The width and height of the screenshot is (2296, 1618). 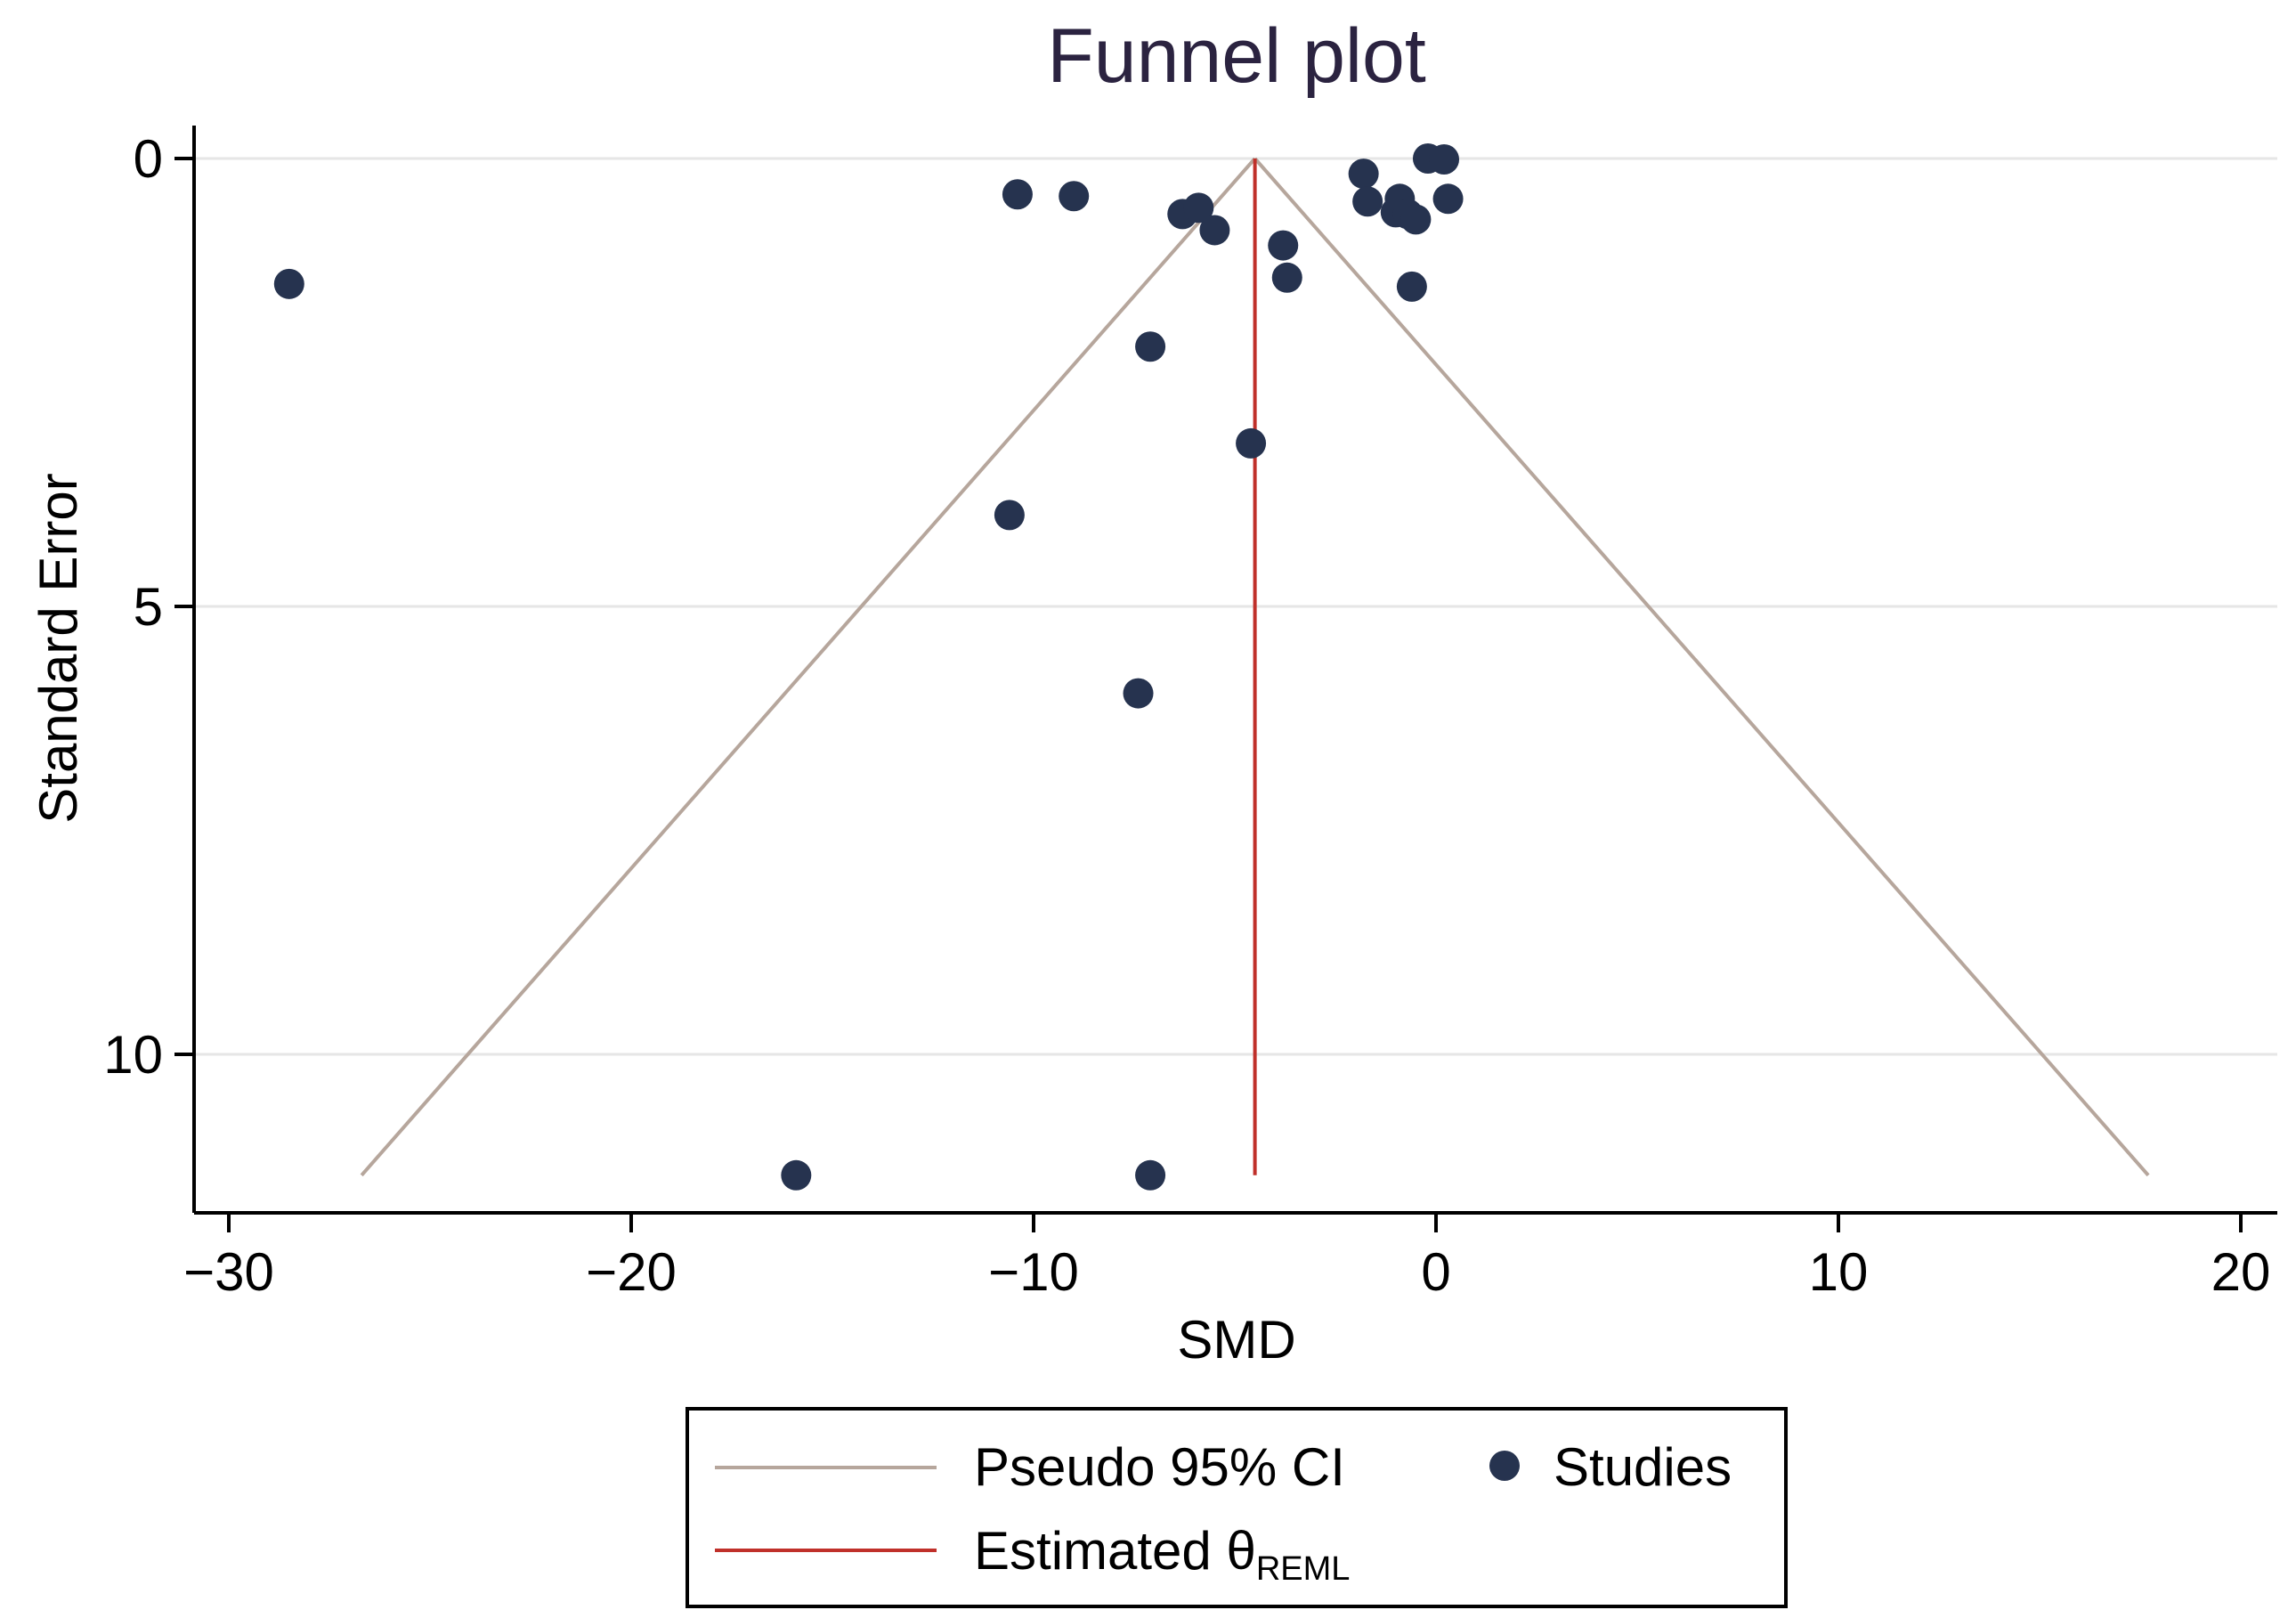 I want to click on legend-ci-label: Pseudo 95% CI, so click(x=1159, y=1467).